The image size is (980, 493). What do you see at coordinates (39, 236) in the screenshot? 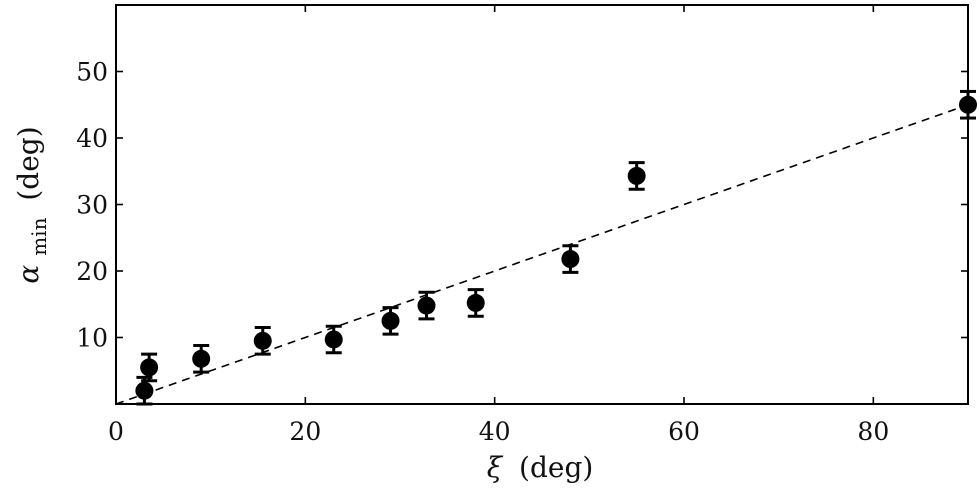
I see `y-axis-label-subscript: min` at bounding box center [39, 236].